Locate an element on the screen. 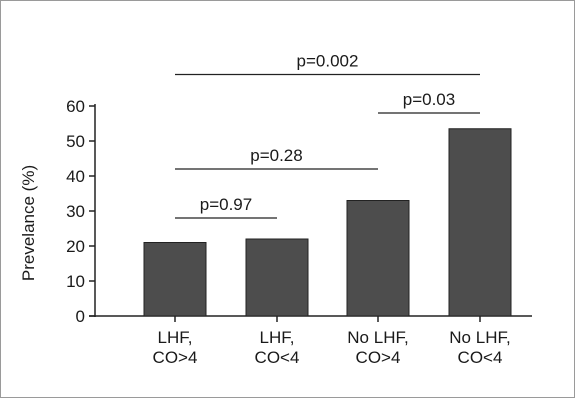  y-tick-label: 50 is located at coordinates (75, 141).